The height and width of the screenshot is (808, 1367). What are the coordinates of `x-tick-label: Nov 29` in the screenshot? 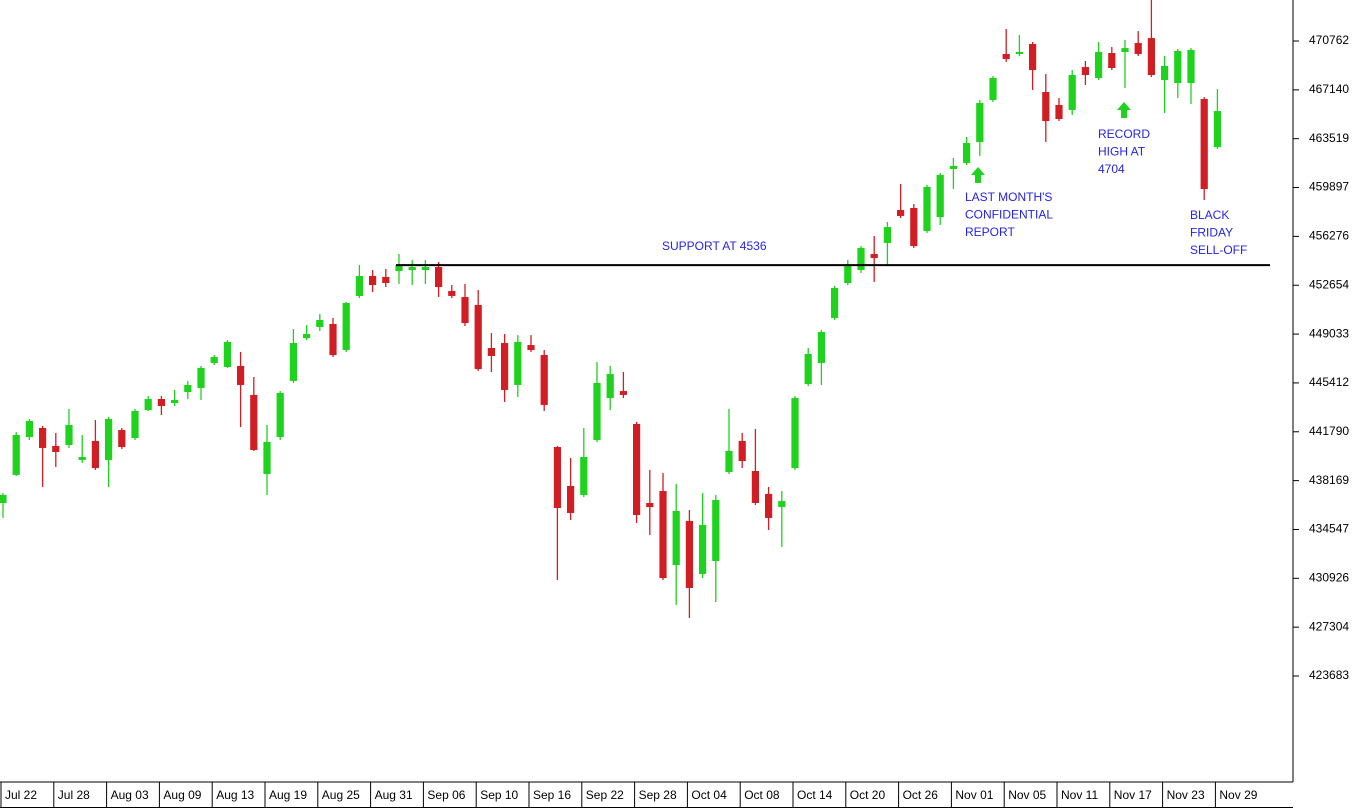 It's located at (1238, 795).